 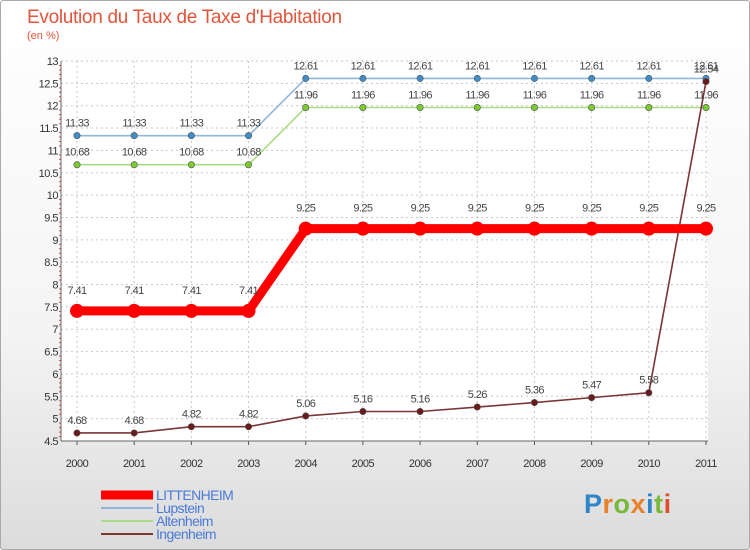 I want to click on x-tick-label: 2006, so click(x=420, y=464).